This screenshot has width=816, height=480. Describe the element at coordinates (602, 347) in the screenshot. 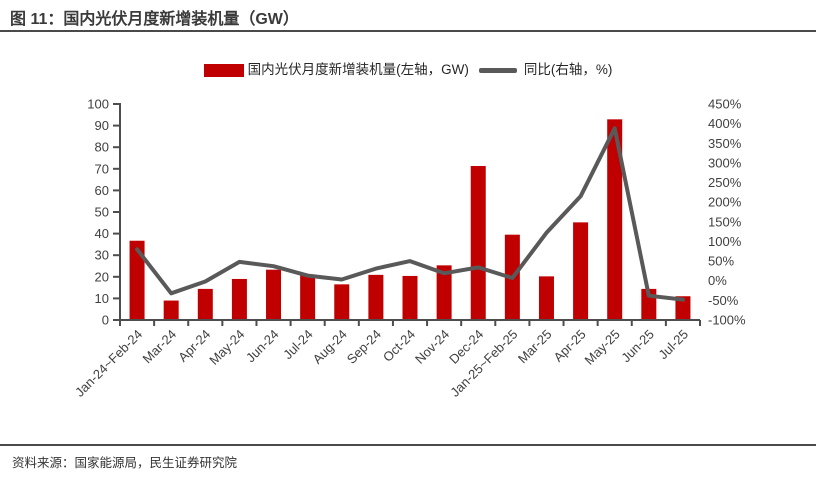

I see `x-axis-label: May-25` at that location.